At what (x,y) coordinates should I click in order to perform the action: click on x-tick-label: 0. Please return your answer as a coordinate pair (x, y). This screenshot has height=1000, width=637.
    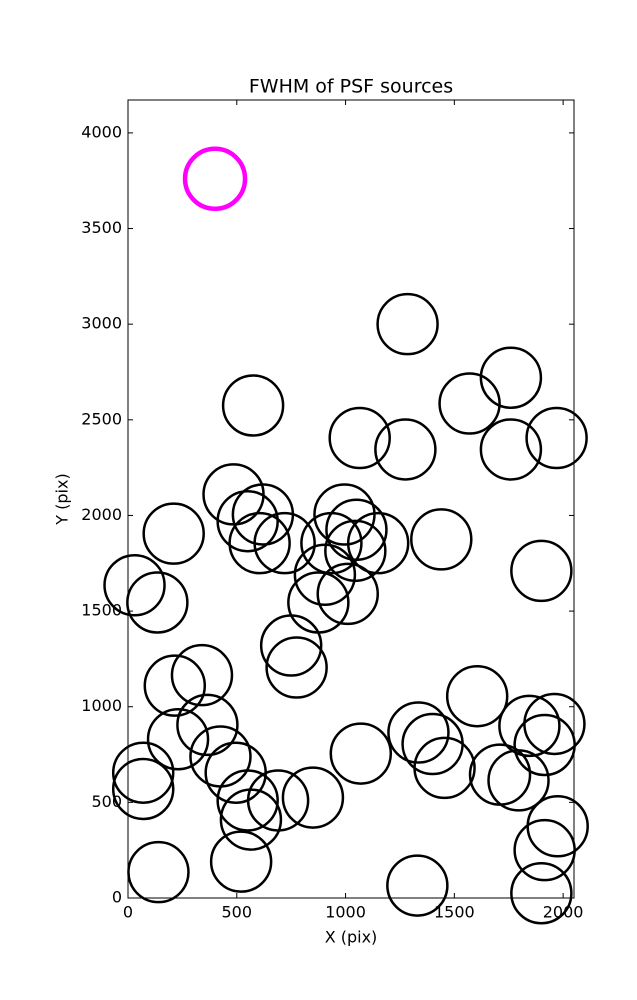
    Looking at the image, I should click on (128, 912).